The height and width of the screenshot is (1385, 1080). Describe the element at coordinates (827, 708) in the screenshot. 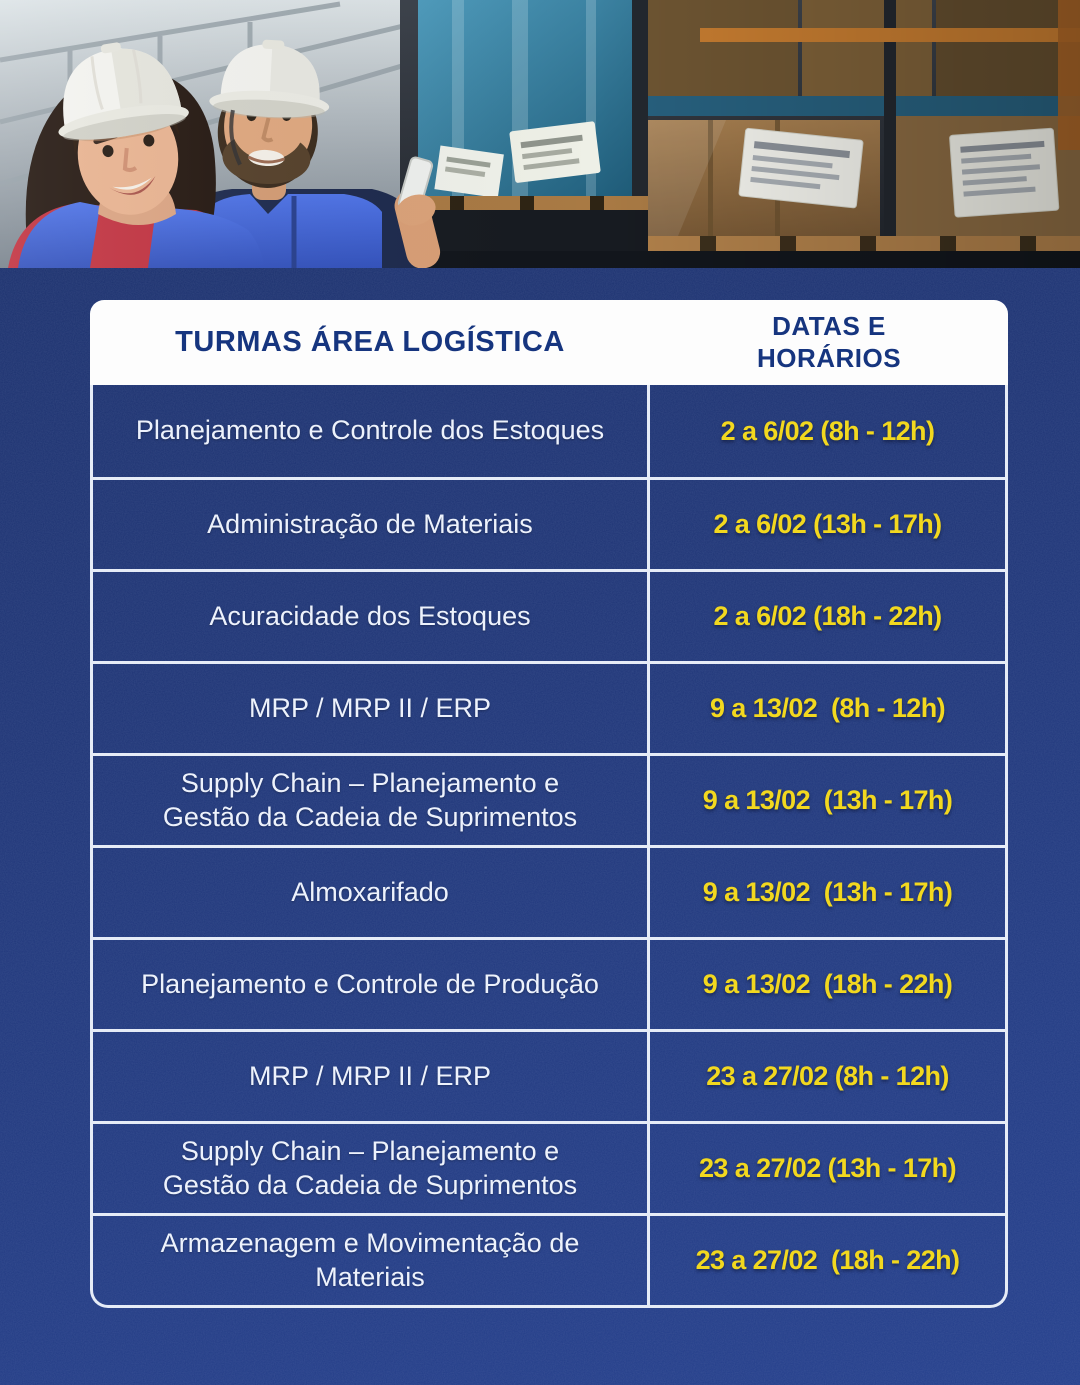

I see `schedule-value: 9 a 13/02 (8h - 12h)` at that location.